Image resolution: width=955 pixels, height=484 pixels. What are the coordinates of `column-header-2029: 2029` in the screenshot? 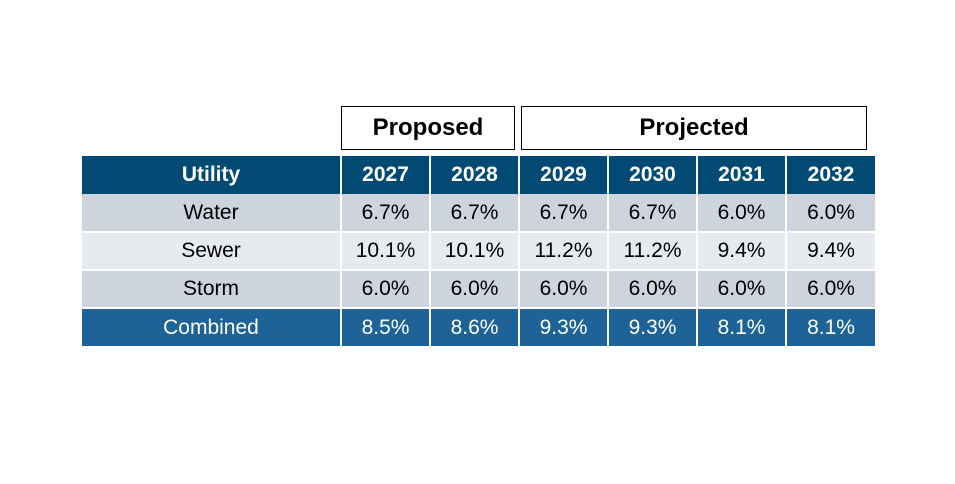 It's located at (564, 175).